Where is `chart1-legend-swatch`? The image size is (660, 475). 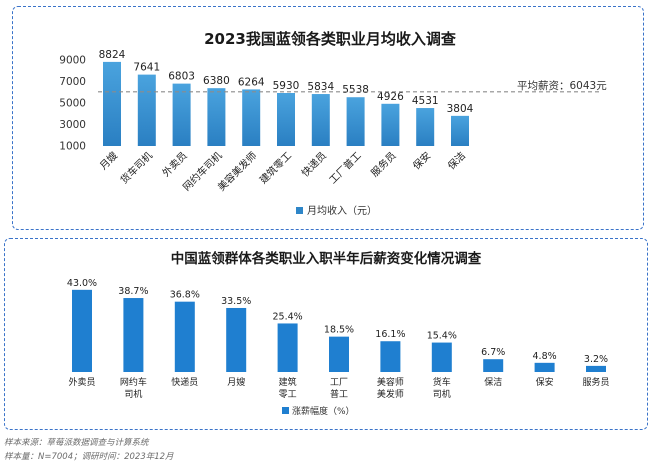 chart1-legend-swatch is located at coordinates (299, 210).